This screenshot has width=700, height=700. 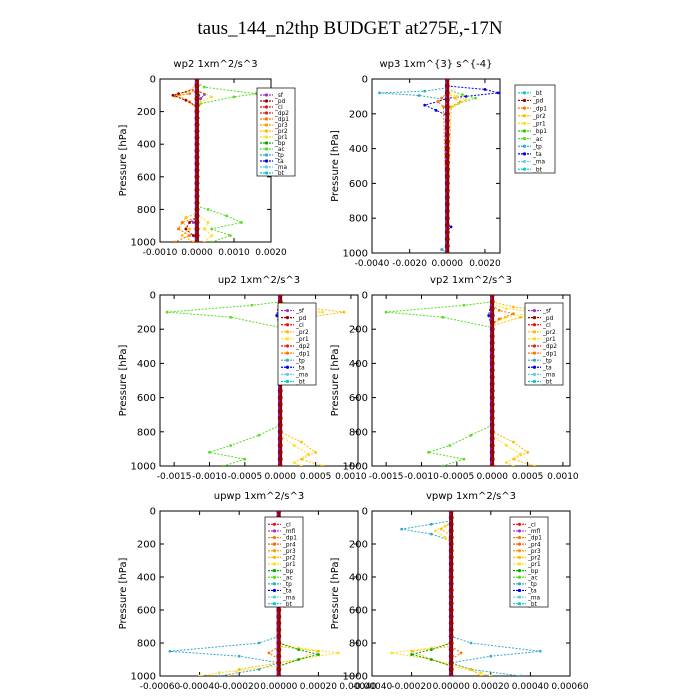 What do you see at coordinates (278, 108) in the screenshot?
I see `legend-label: _cl` at bounding box center [278, 108].